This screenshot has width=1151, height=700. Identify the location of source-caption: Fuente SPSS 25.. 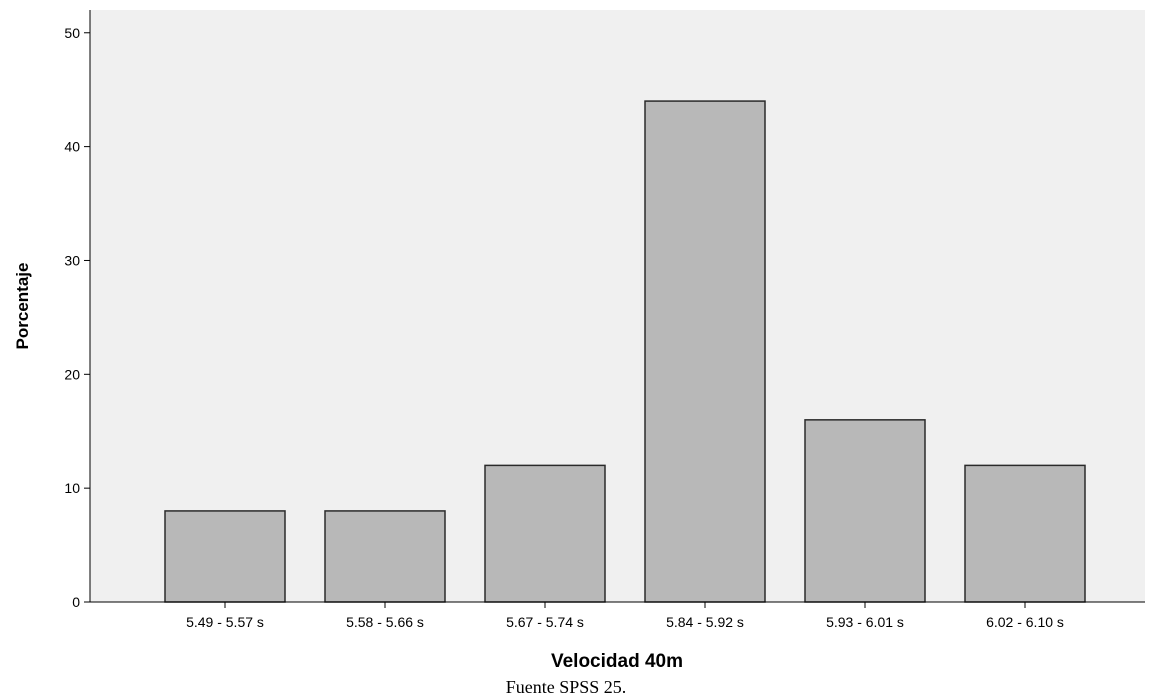
(566, 687).